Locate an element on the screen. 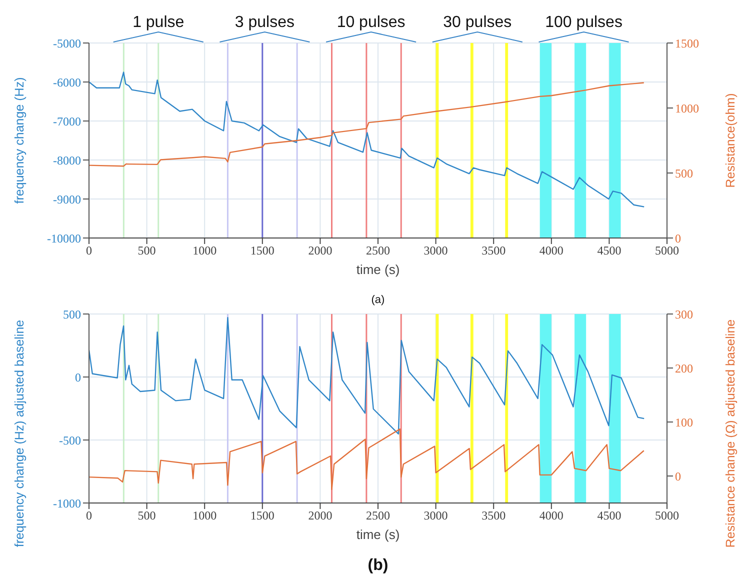  y-tick-label: -10000 is located at coordinates (64, 238).